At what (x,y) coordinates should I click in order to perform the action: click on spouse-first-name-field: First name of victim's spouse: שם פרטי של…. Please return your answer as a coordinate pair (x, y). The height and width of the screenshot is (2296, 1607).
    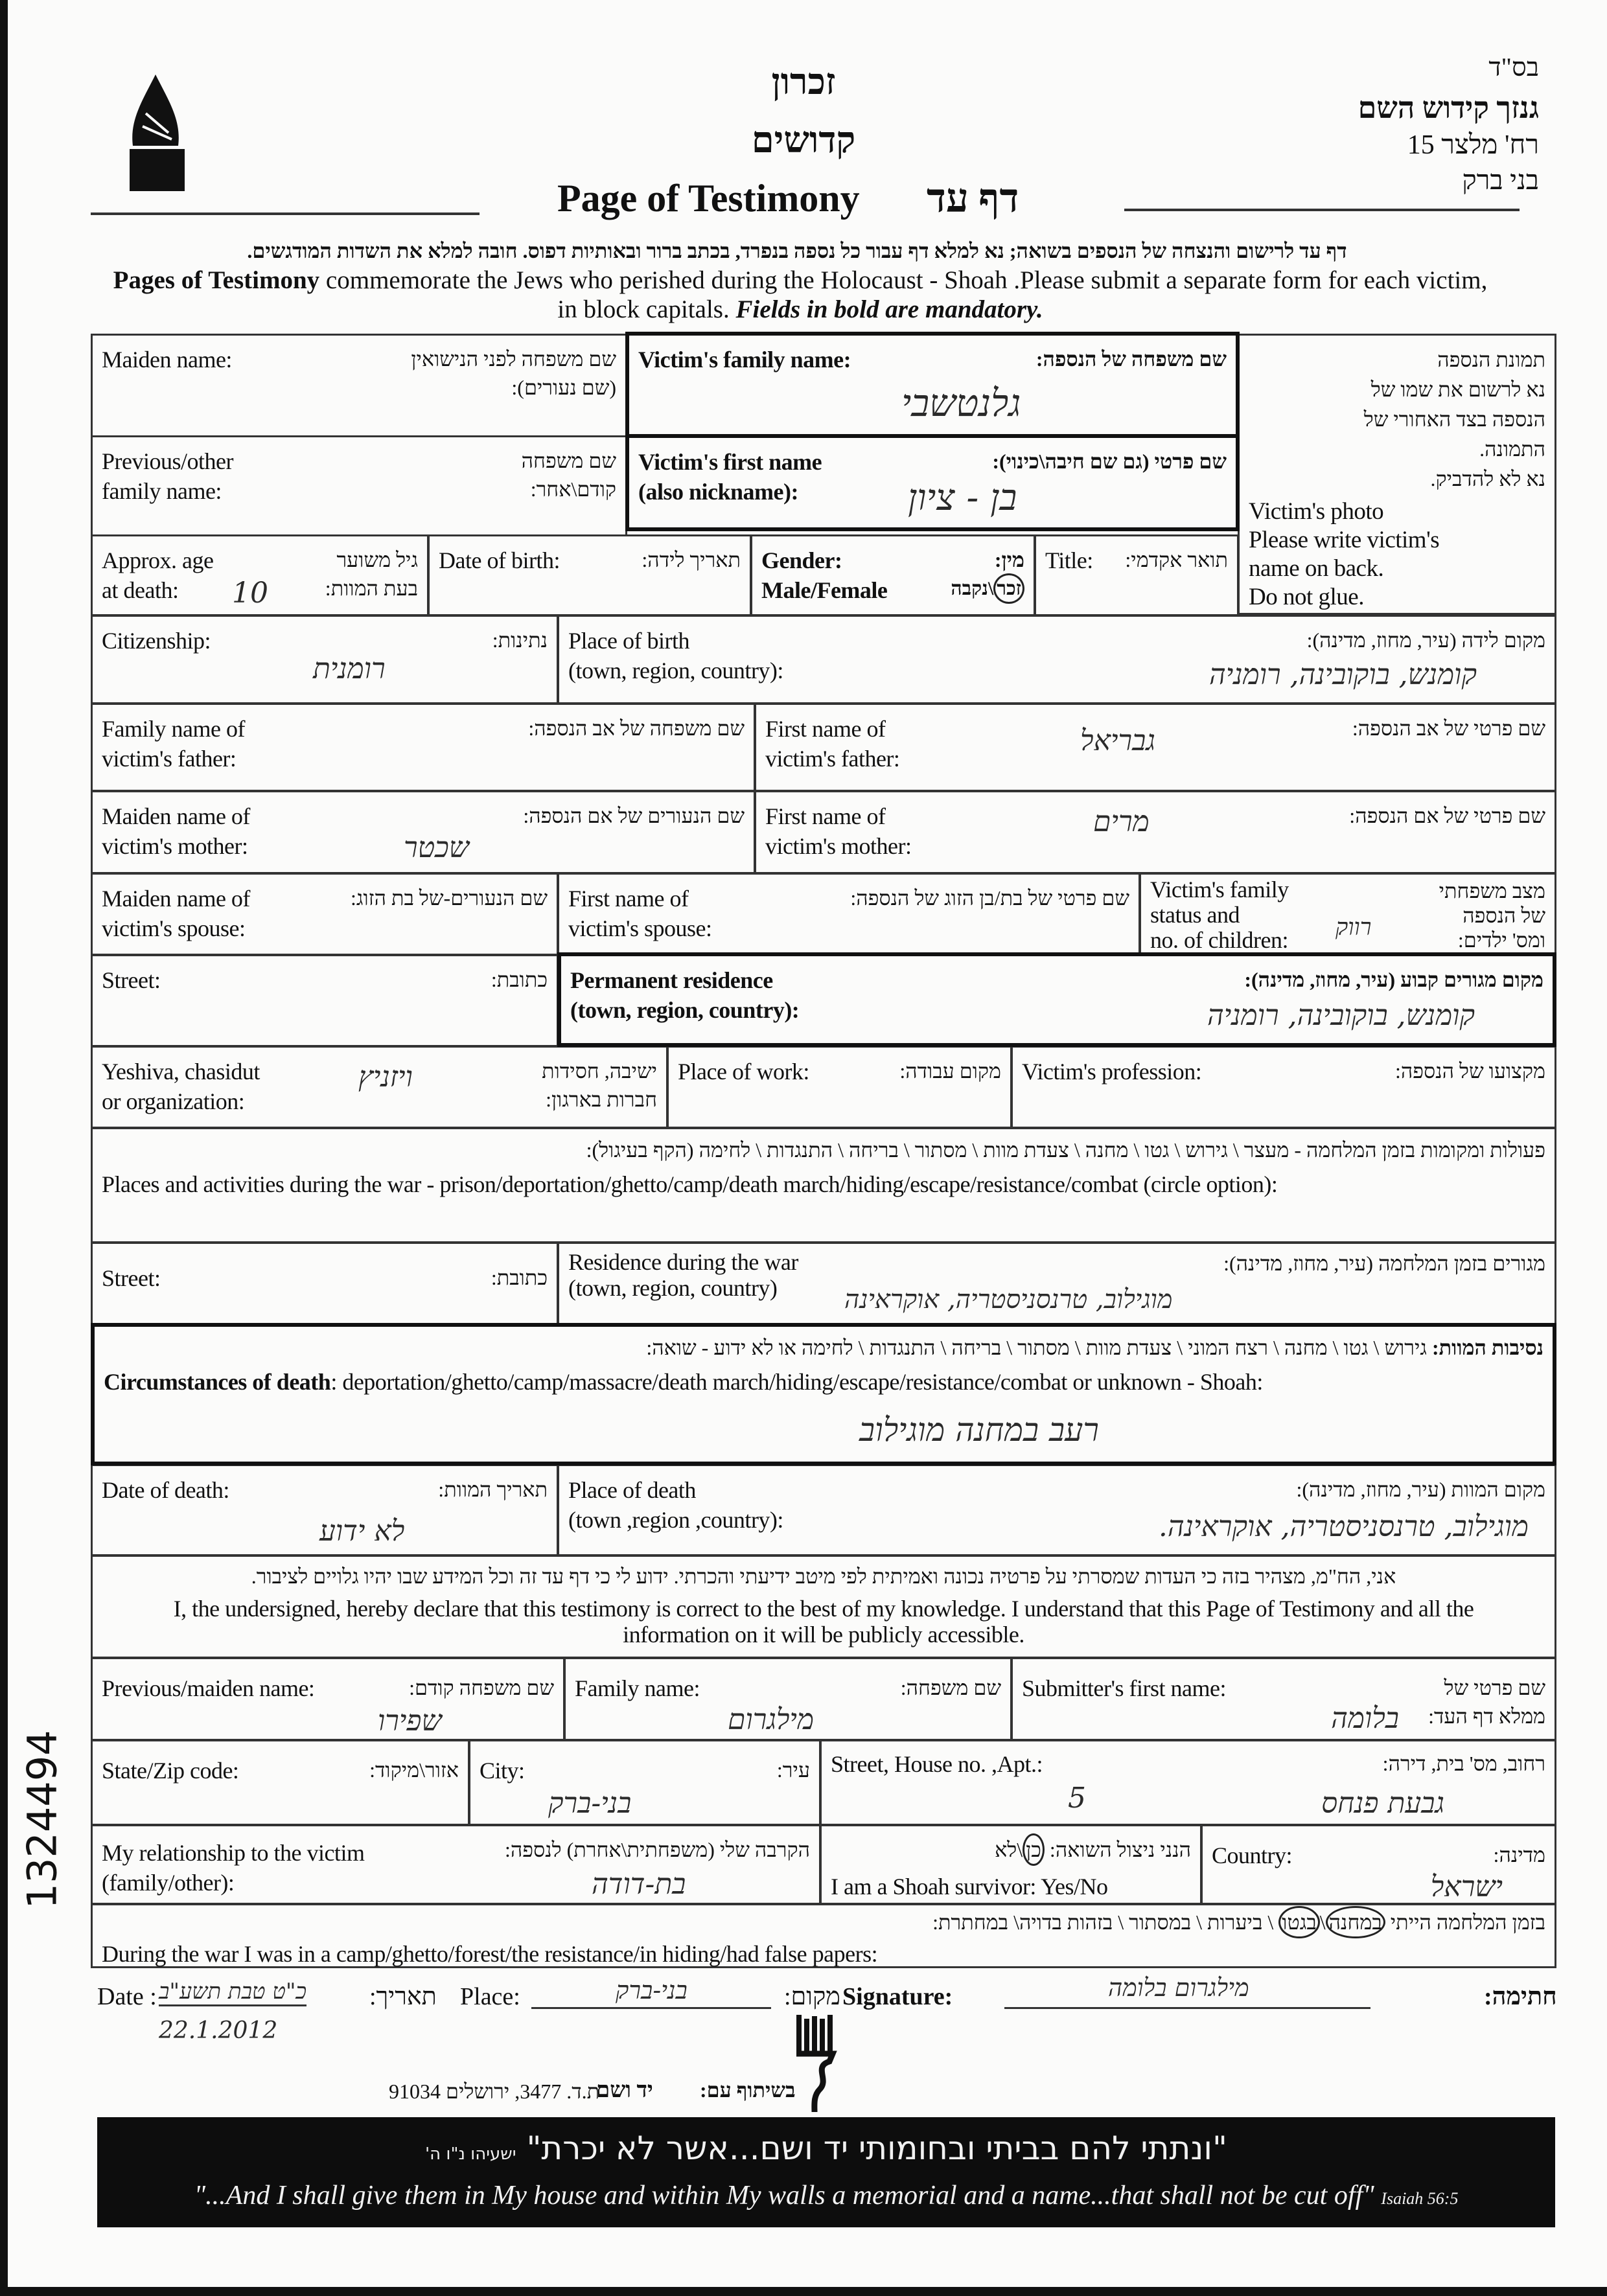
    Looking at the image, I should click on (848, 914).